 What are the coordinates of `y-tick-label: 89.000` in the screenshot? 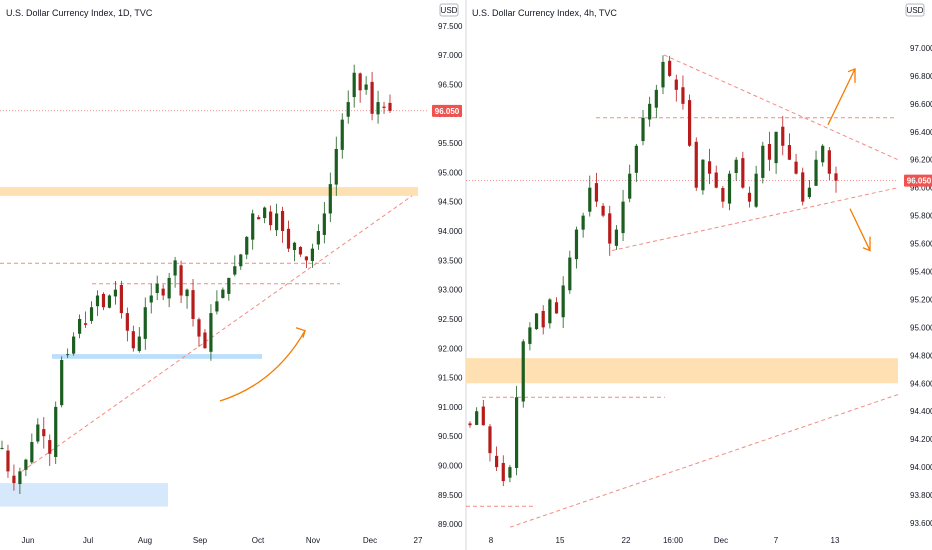 It's located at (450, 524).